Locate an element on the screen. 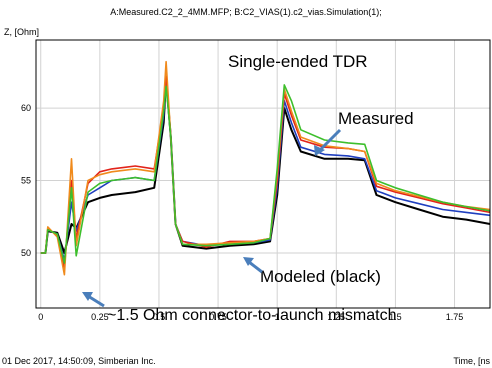 This screenshot has width=492, height=368. x-tick-label: 0.5 is located at coordinates (159, 317).